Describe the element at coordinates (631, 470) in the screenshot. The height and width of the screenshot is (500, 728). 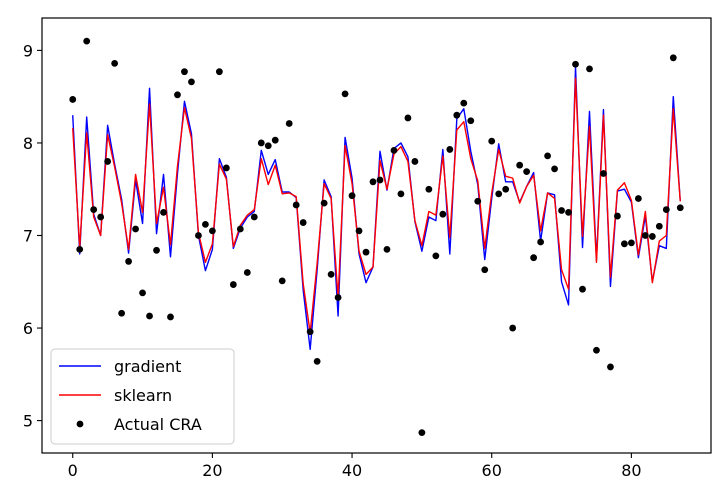
I see `x-tick-label: 80` at that location.